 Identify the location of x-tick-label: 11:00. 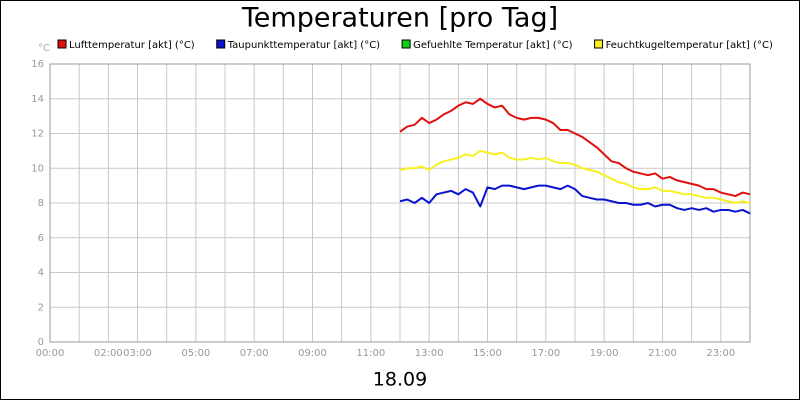
(370, 353).